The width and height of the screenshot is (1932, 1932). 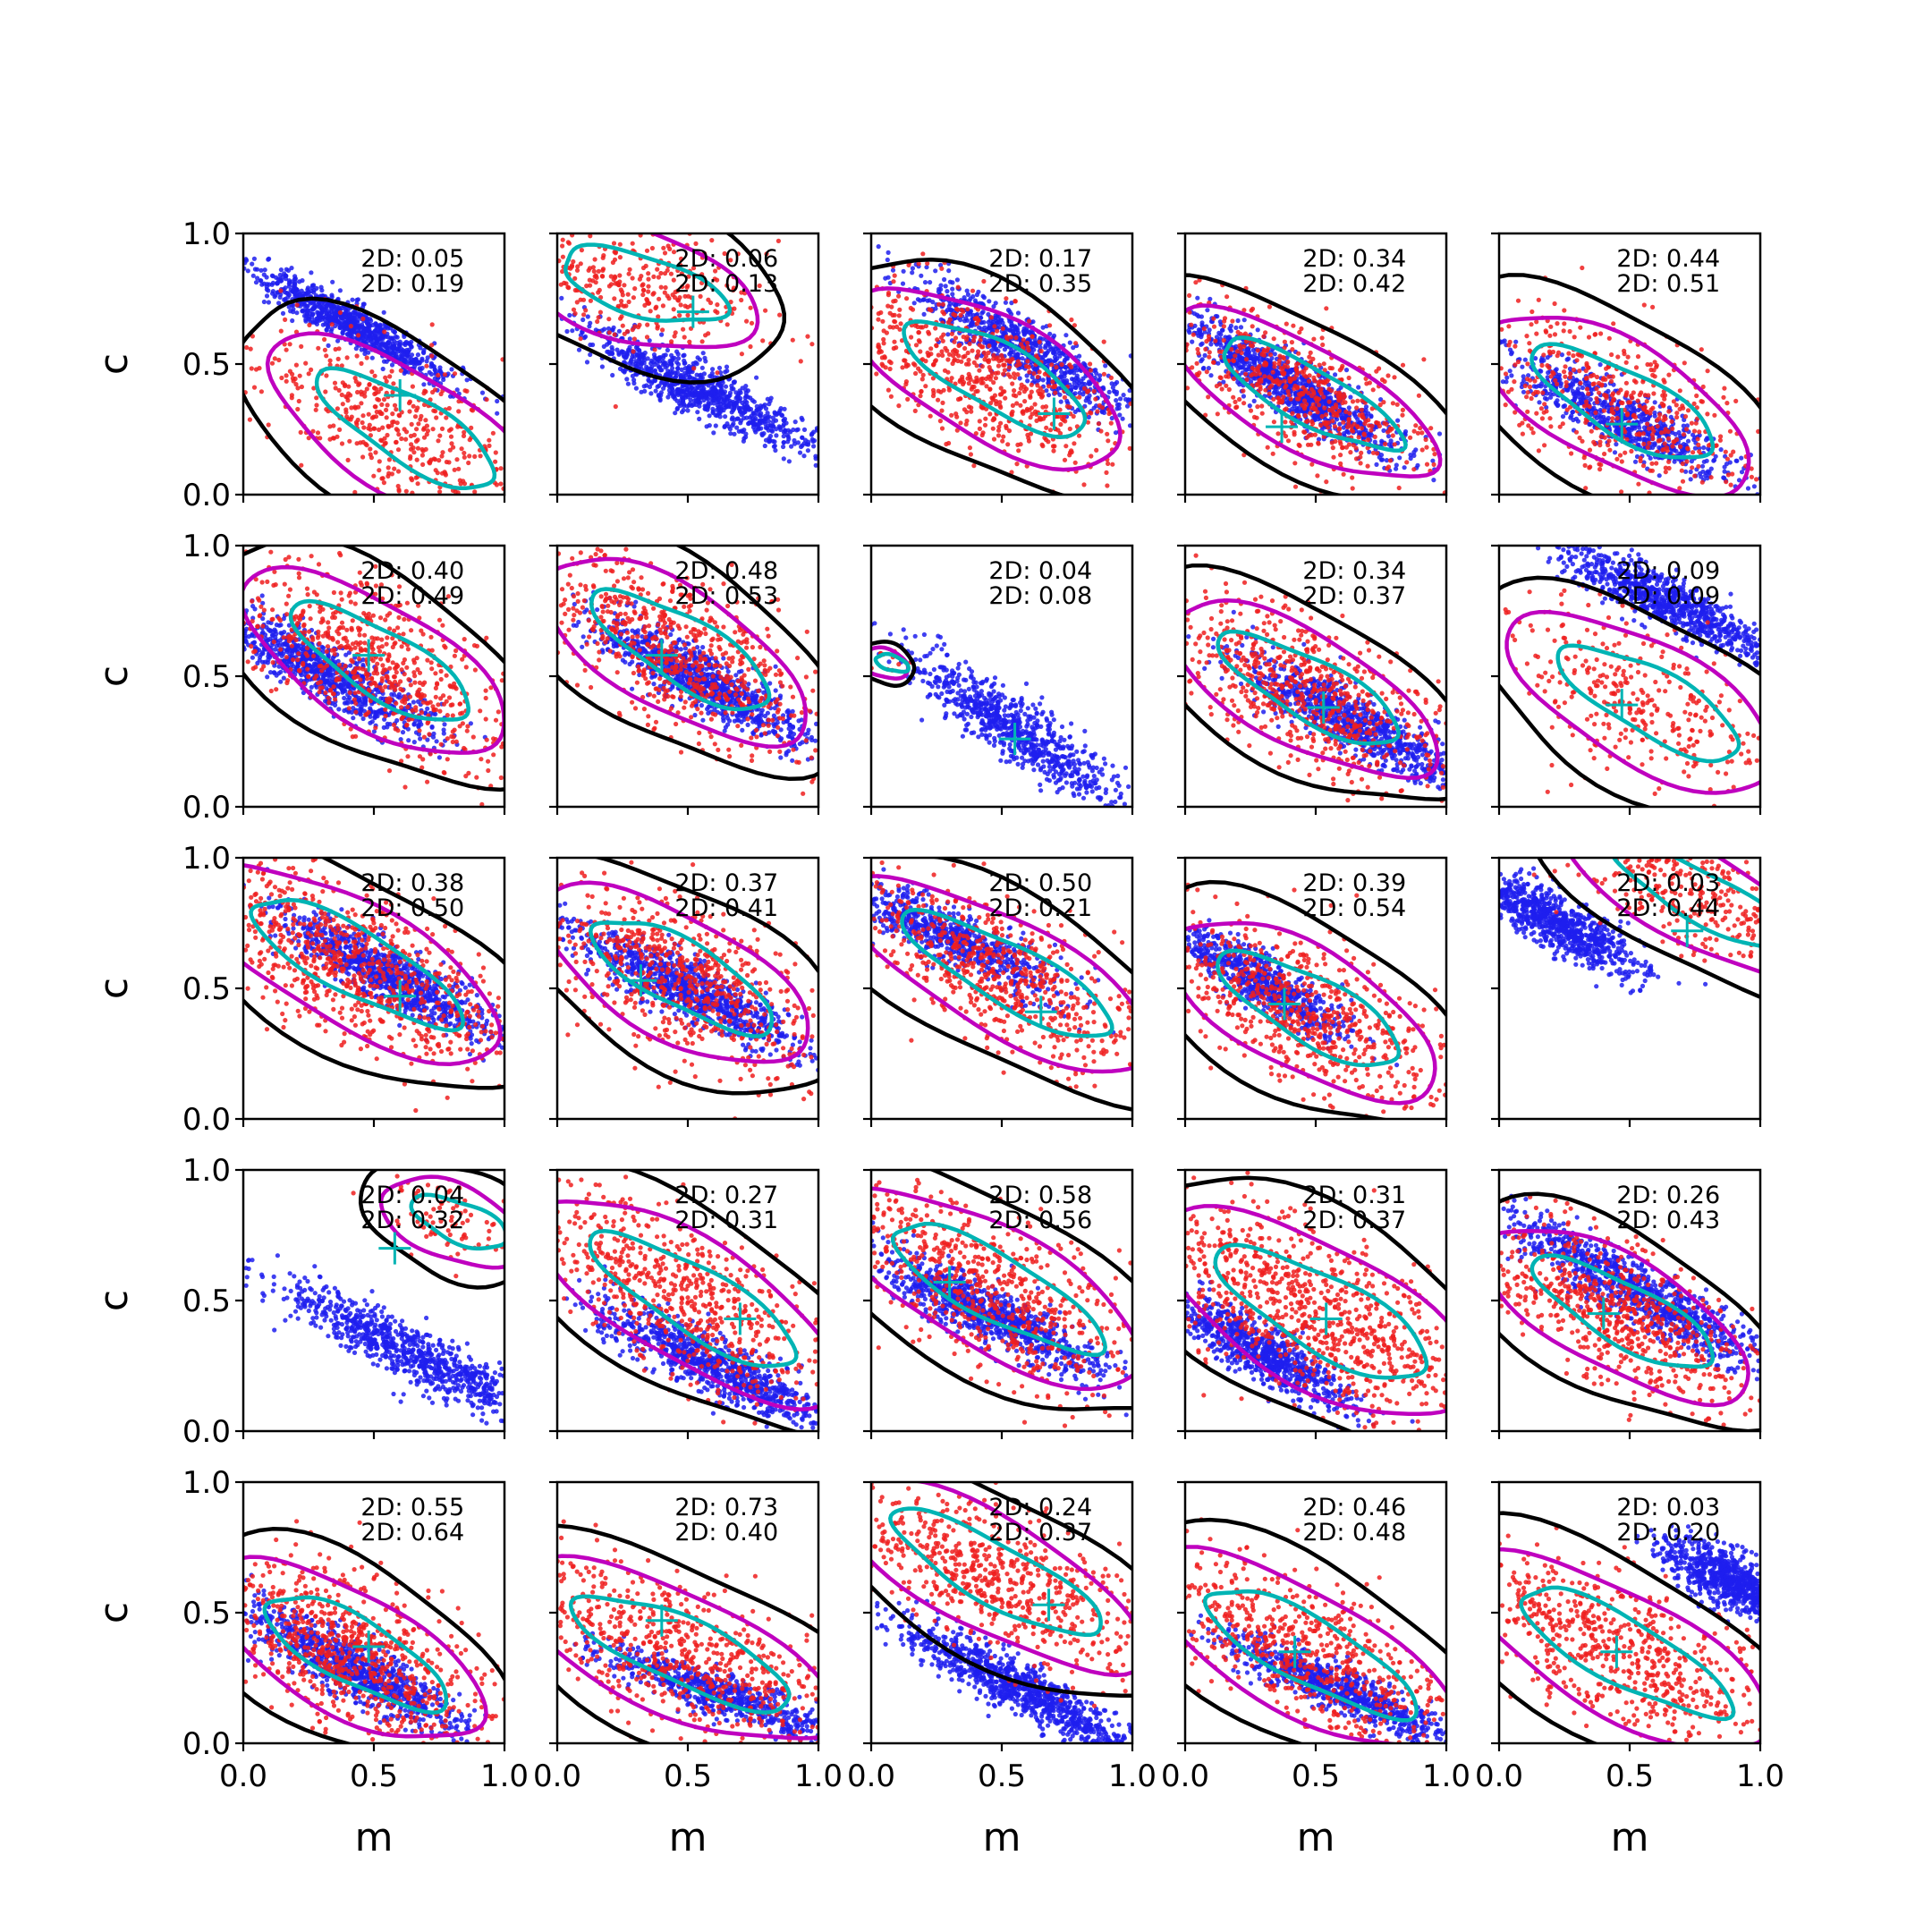 I want to click on annotation-line-2: 2D: 0.19, so click(x=412, y=284).